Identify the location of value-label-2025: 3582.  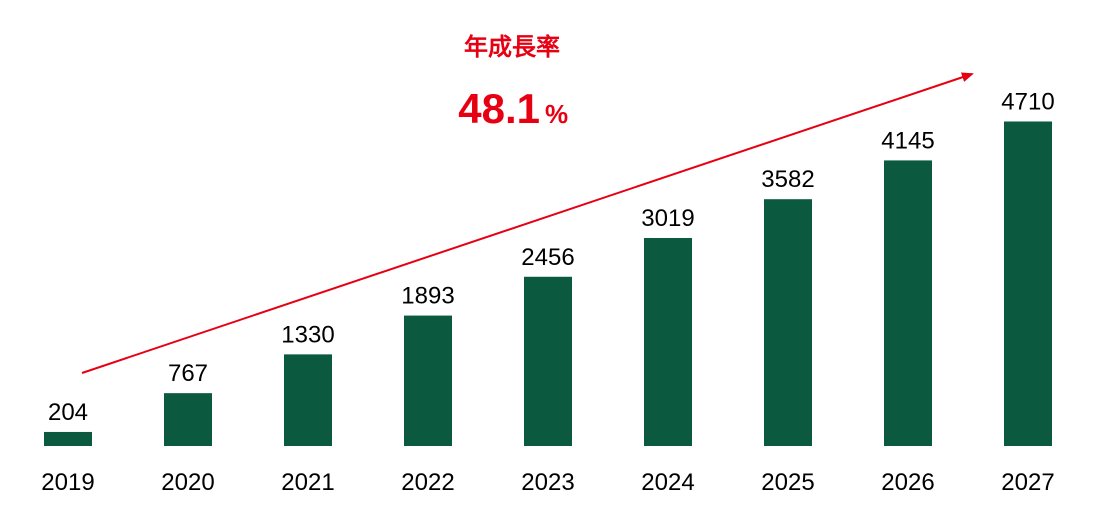
(787, 179).